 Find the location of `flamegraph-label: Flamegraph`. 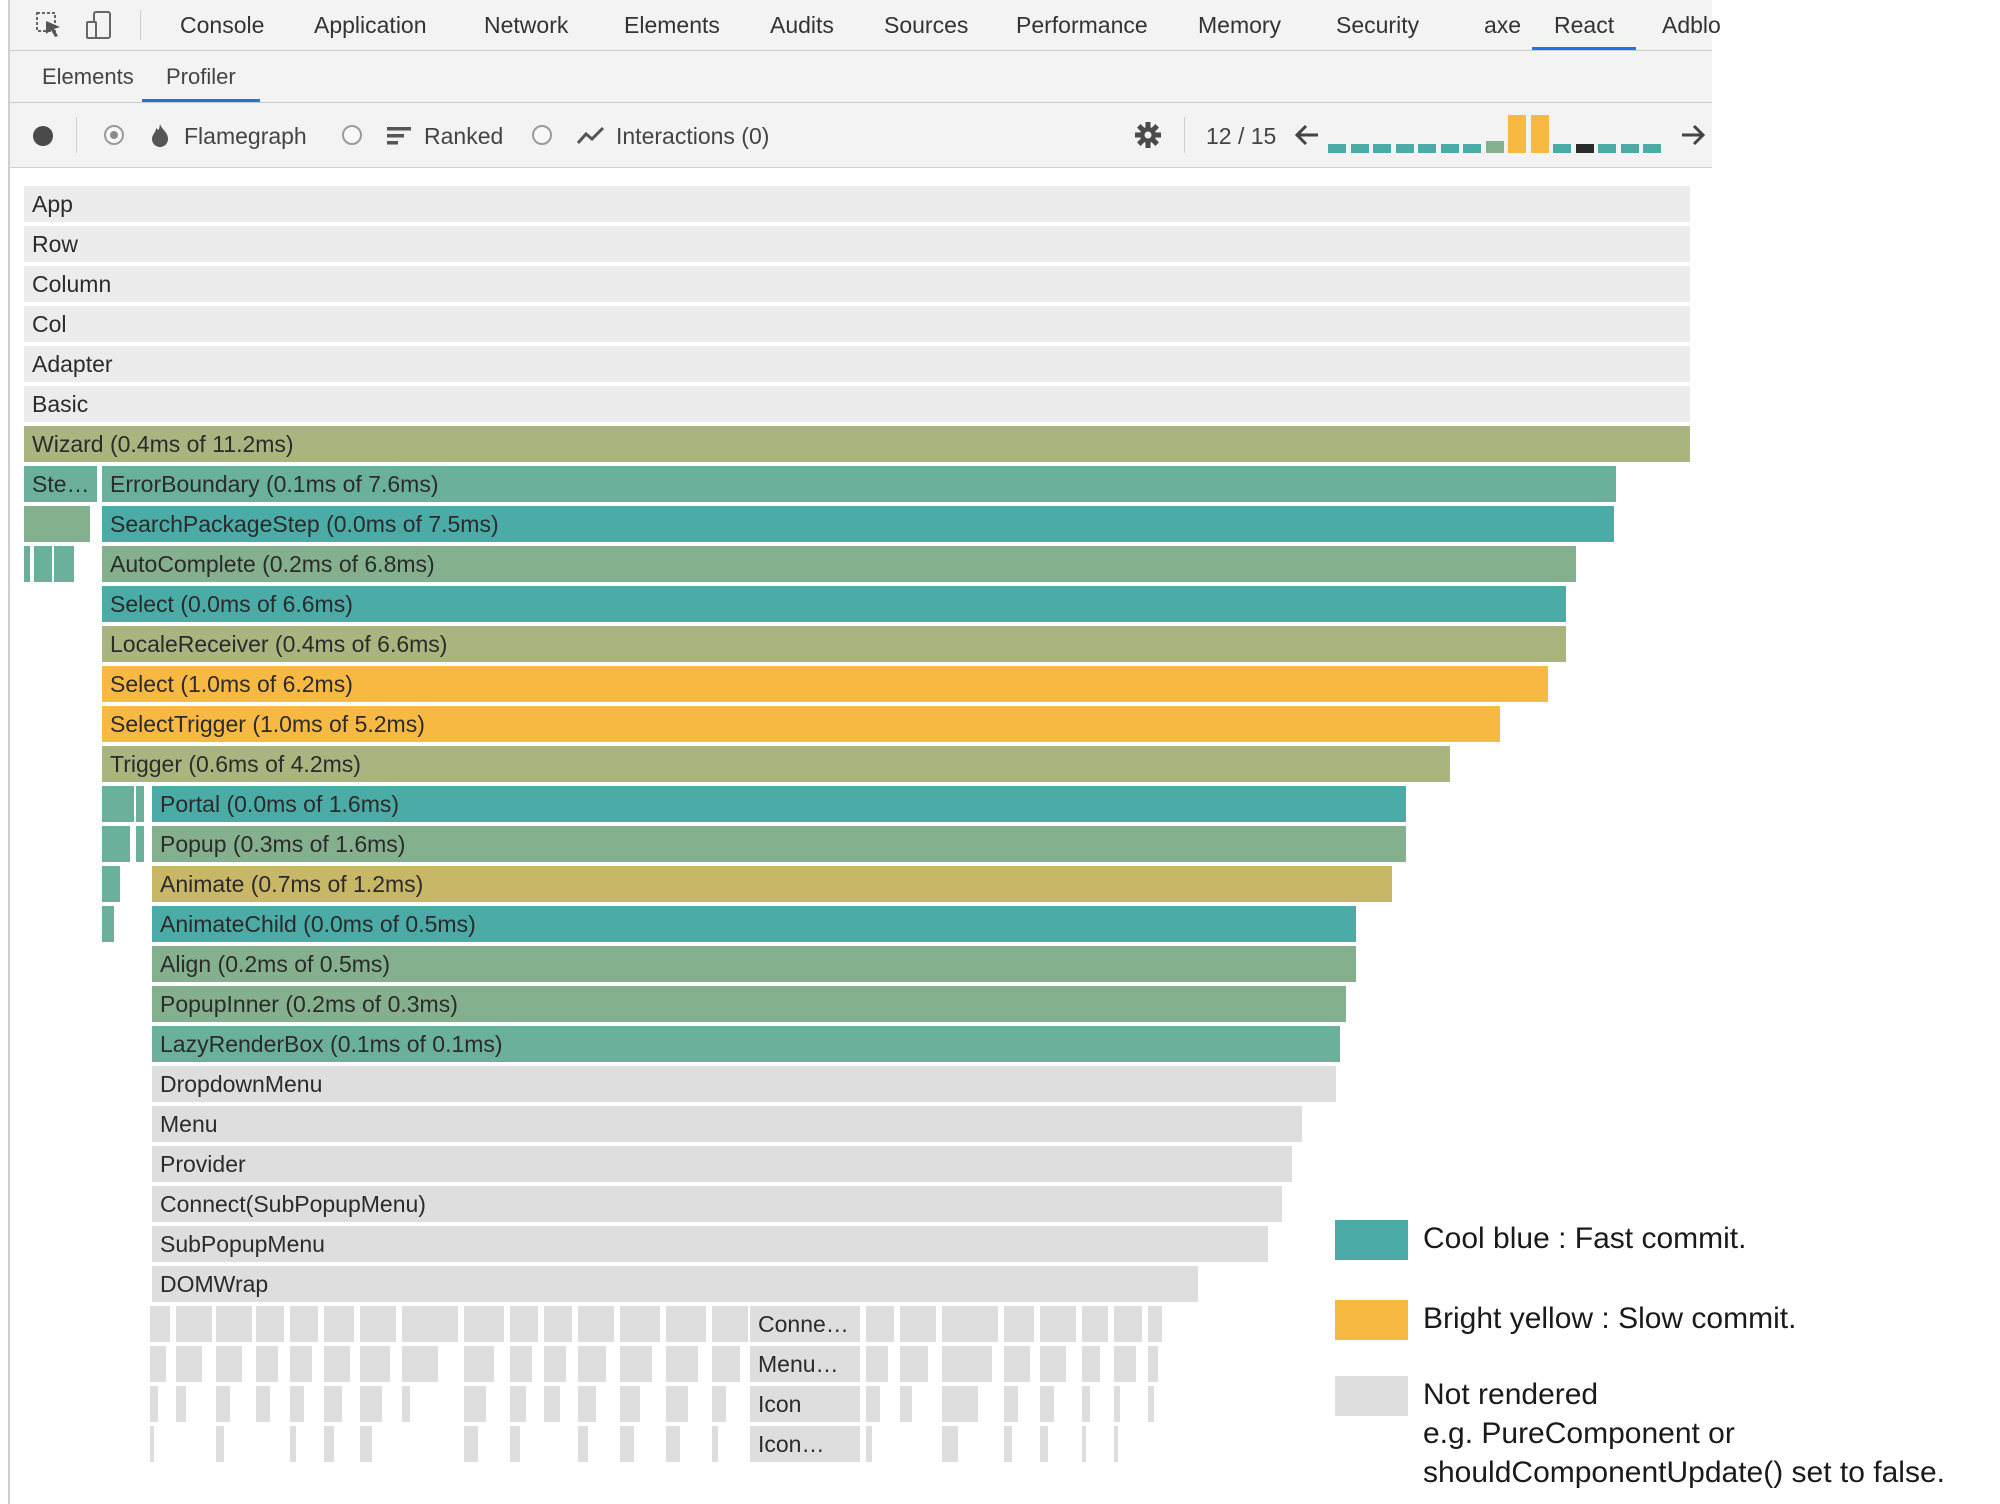

flamegraph-label: Flamegraph is located at coordinates (245, 136).